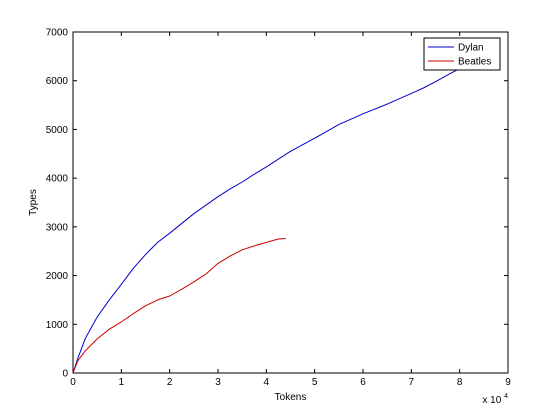 The width and height of the screenshot is (560, 420). What do you see at coordinates (506, 396) in the screenshot?
I see `x-multiplier-exponent: 4` at bounding box center [506, 396].